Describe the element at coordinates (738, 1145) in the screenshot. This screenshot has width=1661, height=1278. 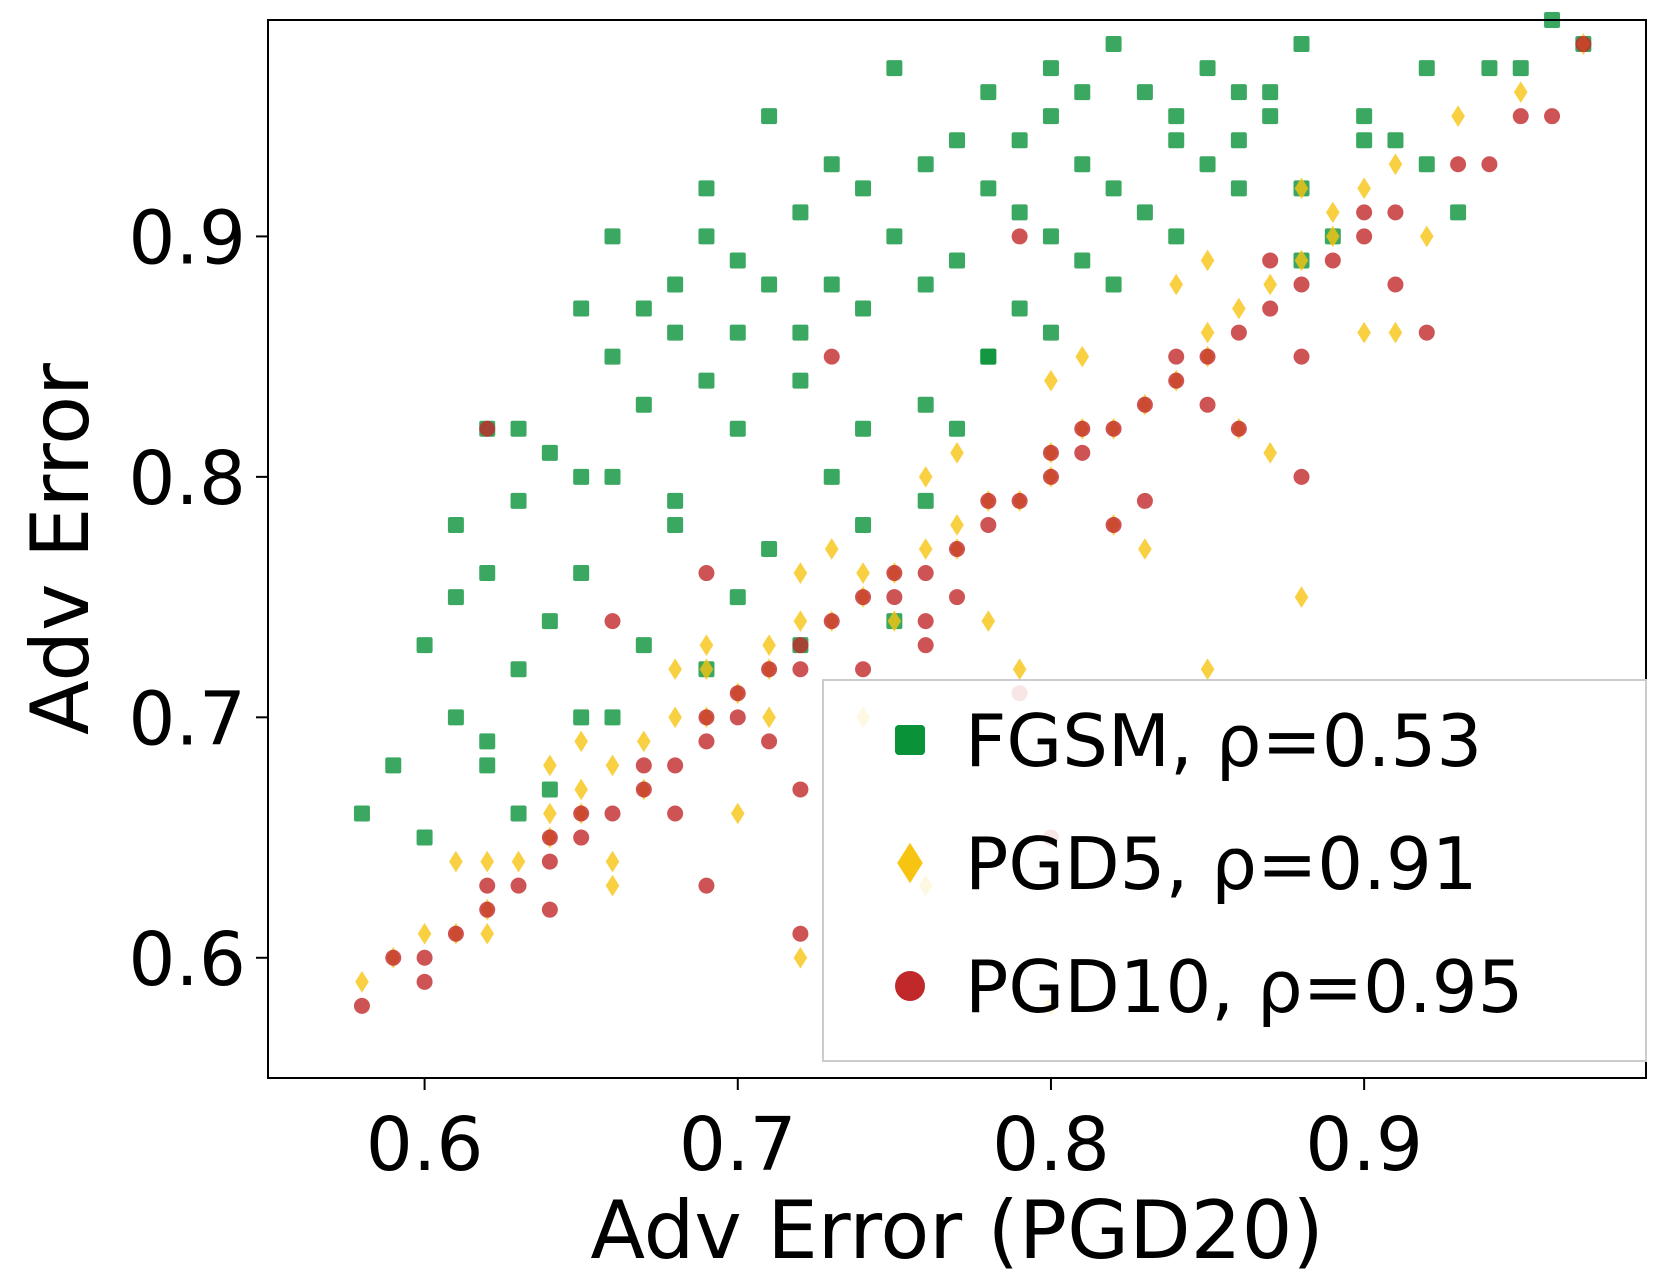
I see `x-tick-label: 0.7` at that location.